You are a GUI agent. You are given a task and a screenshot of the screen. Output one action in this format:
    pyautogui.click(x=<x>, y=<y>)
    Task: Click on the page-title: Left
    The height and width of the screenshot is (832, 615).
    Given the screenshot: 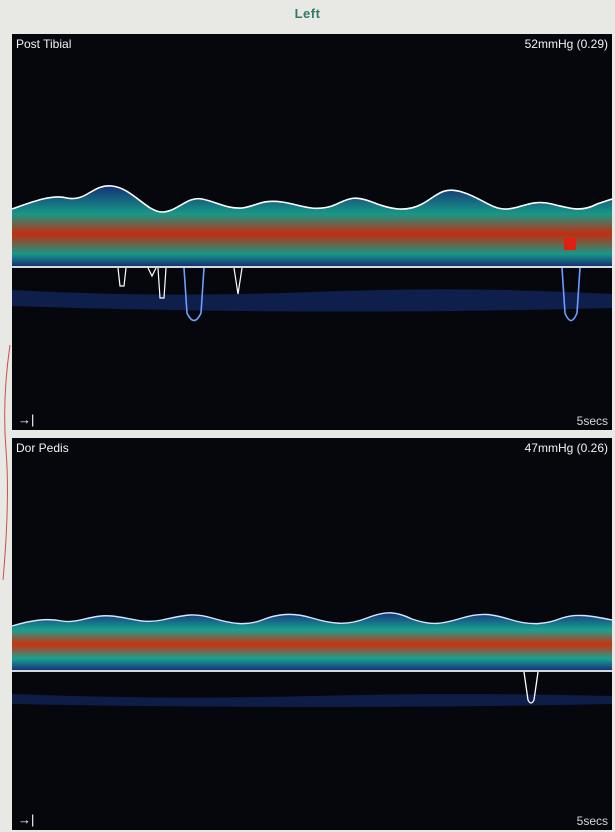 What is the action you would take?
    pyautogui.click(x=307, y=13)
    